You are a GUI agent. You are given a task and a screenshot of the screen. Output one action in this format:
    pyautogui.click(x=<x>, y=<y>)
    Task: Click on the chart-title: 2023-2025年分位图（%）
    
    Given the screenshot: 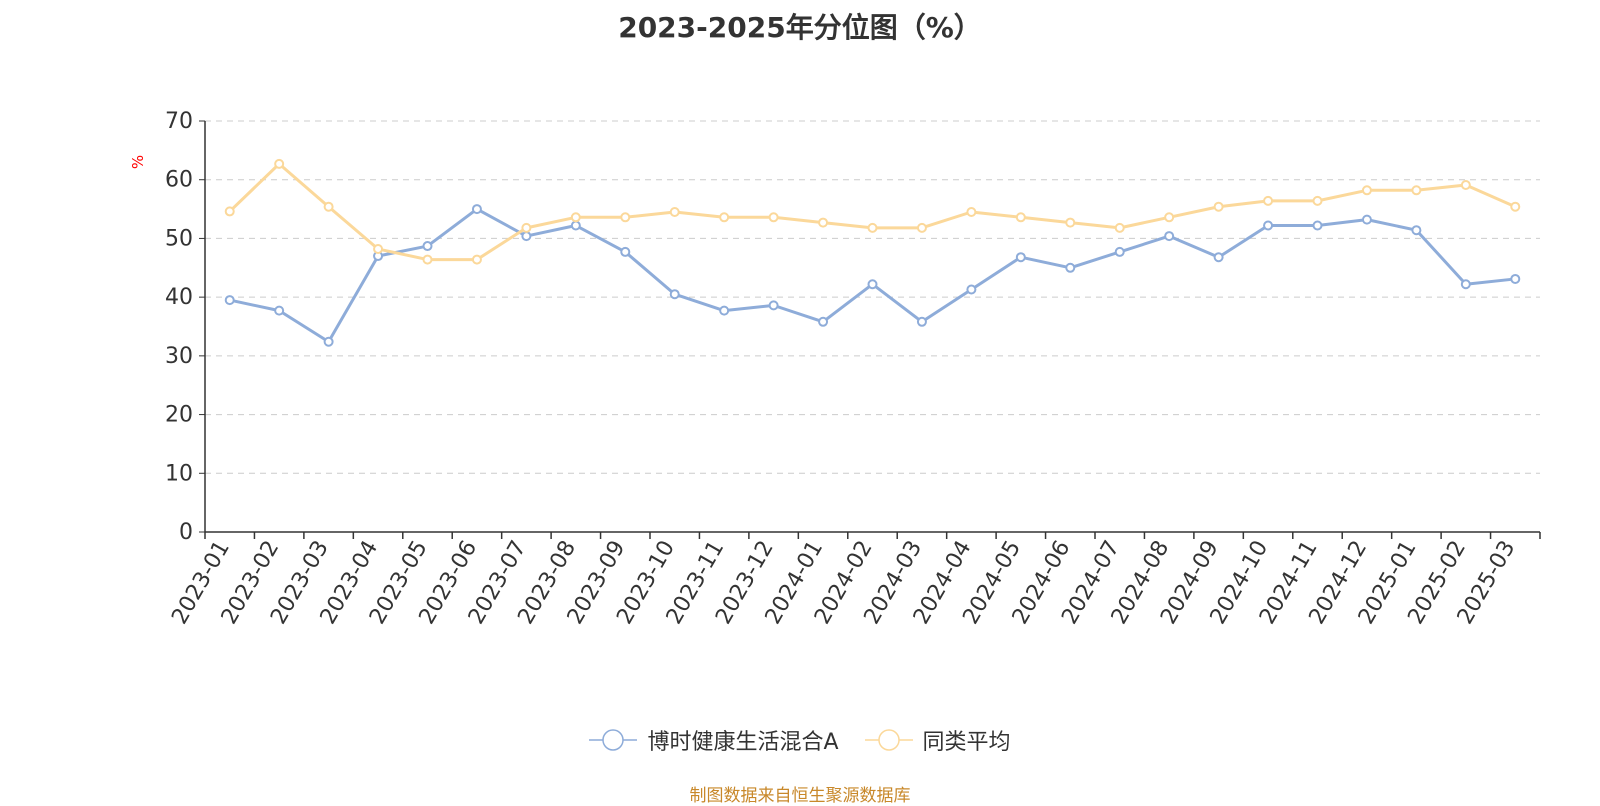 What is the action you would take?
    pyautogui.click(x=800, y=27)
    